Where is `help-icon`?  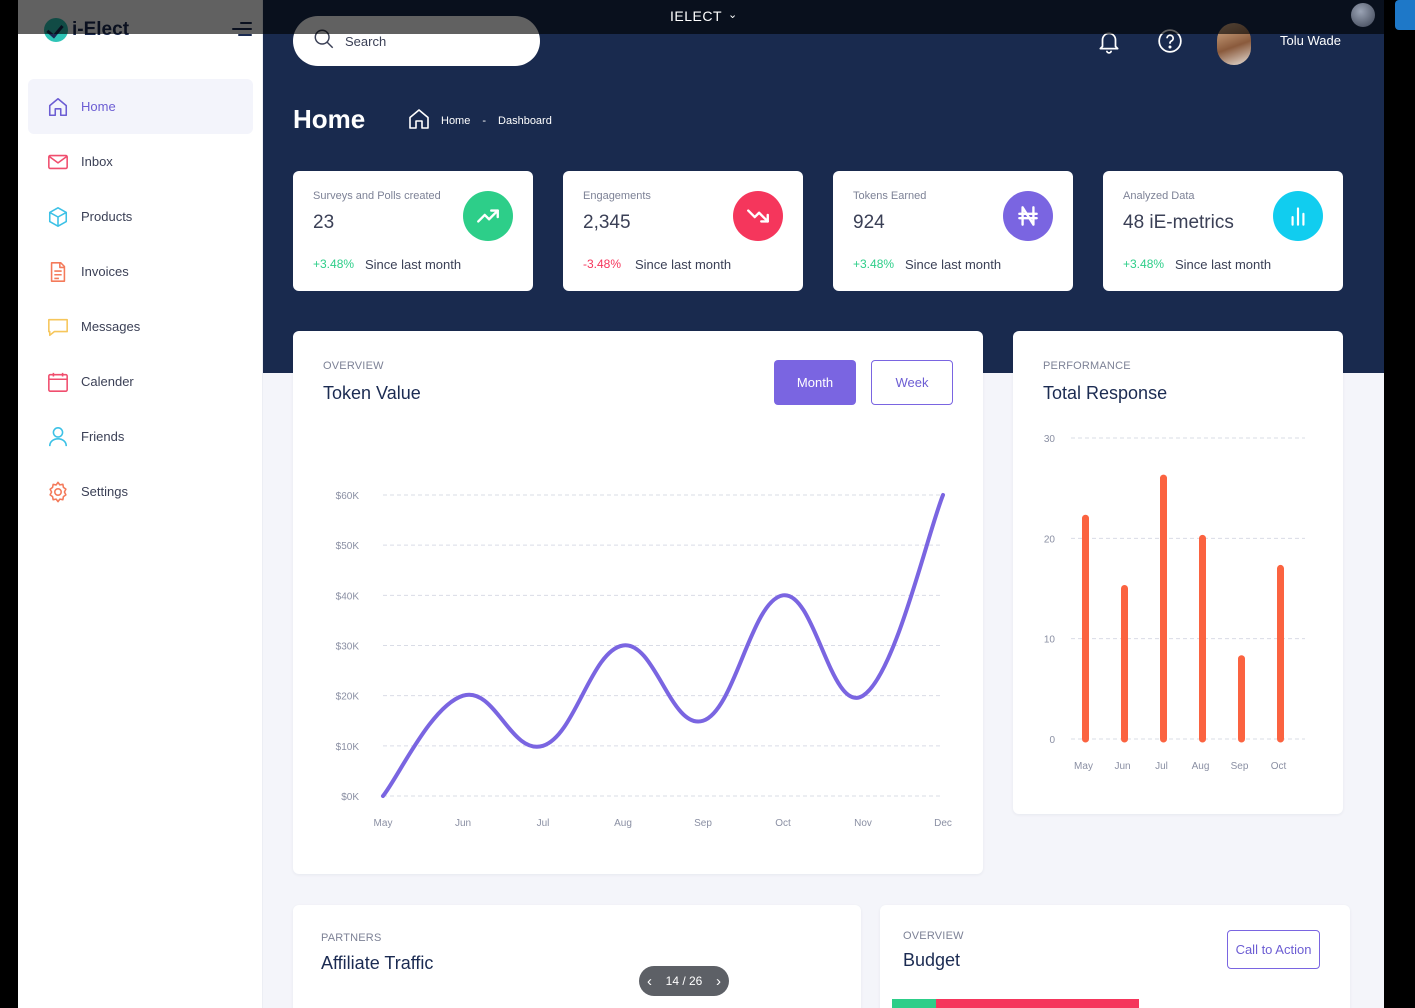 help-icon is located at coordinates (1170, 41).